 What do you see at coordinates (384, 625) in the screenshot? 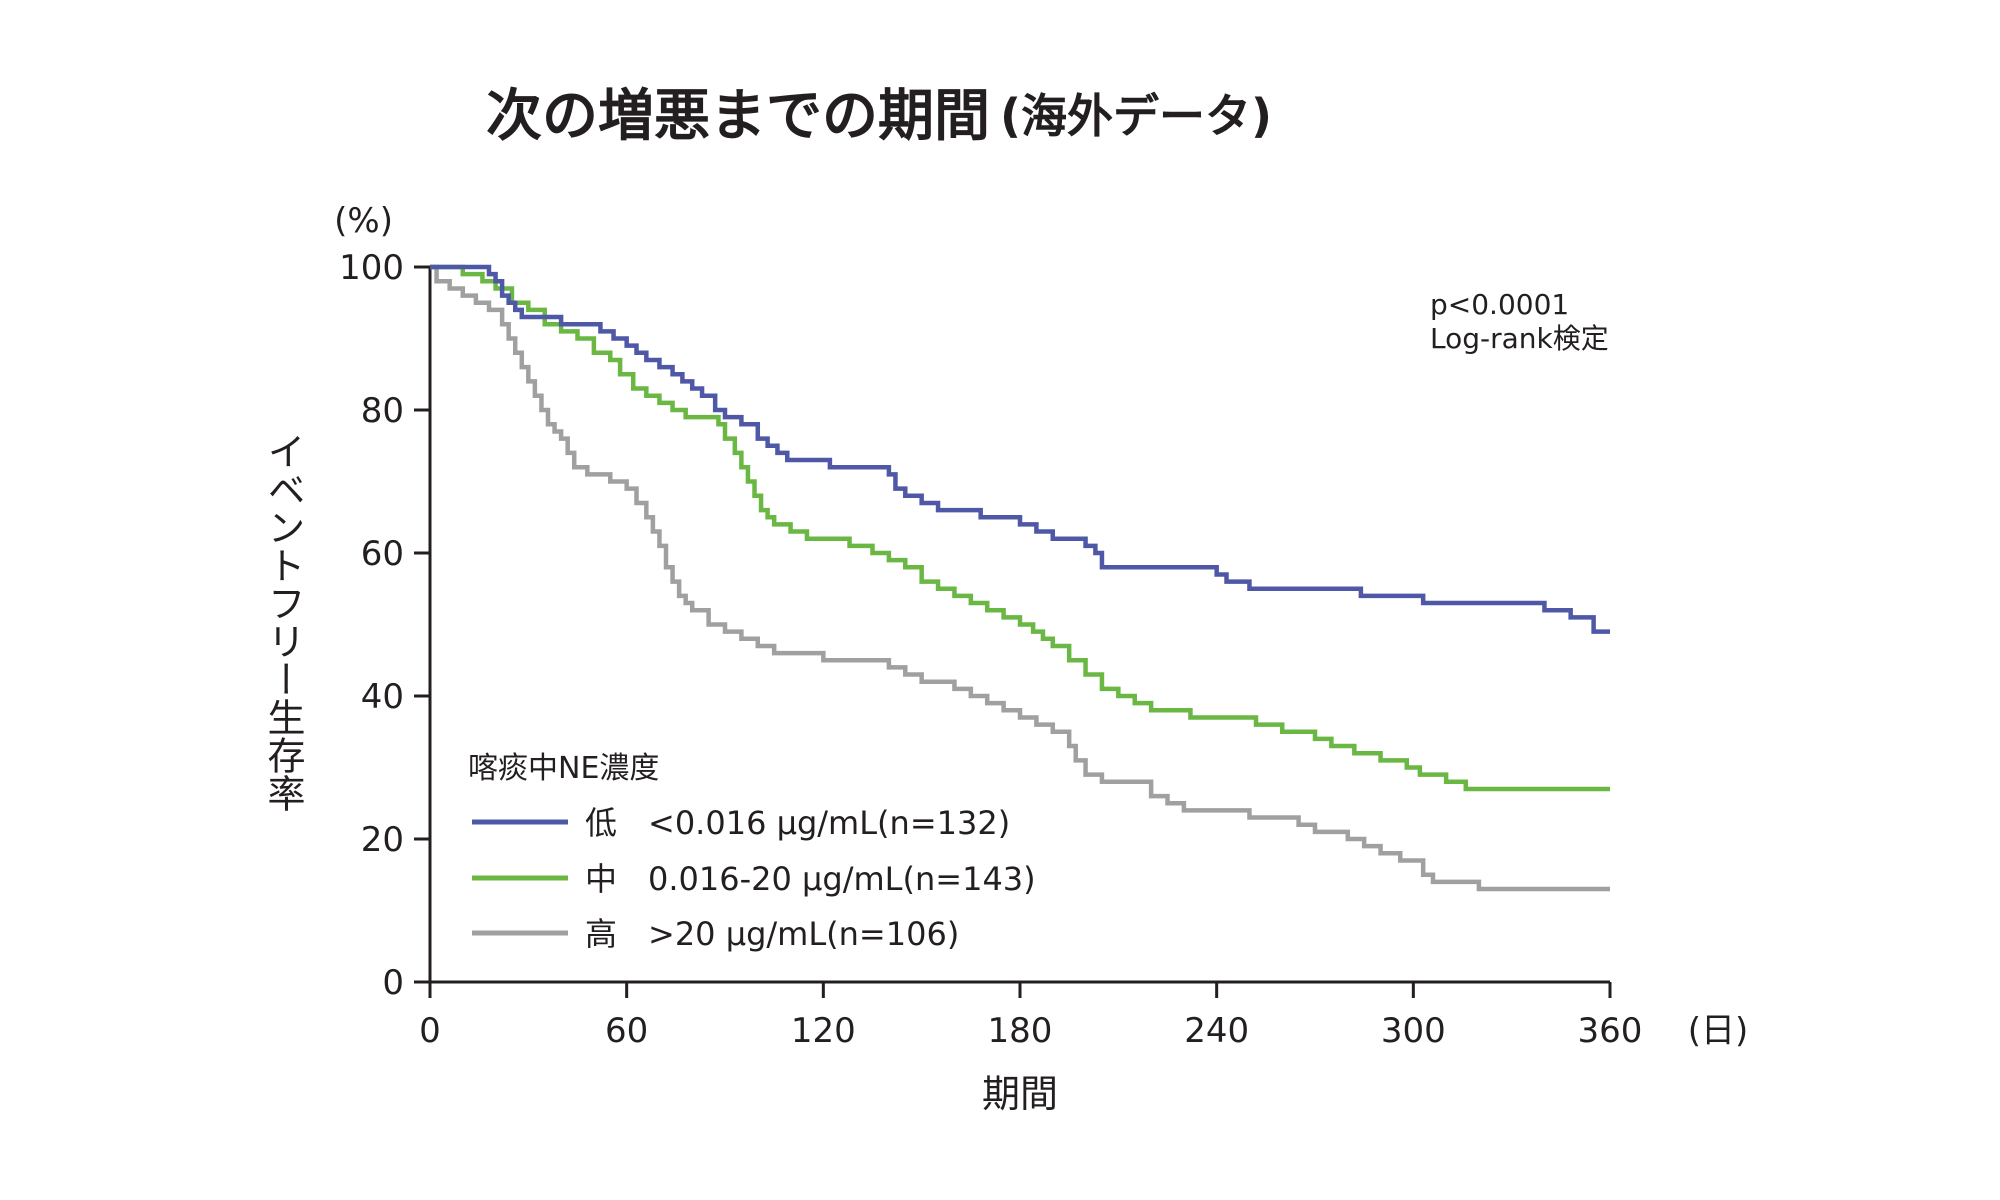
I see `y-ticks: 0 20 40 60 80 100` at bounding box center [384, 625].